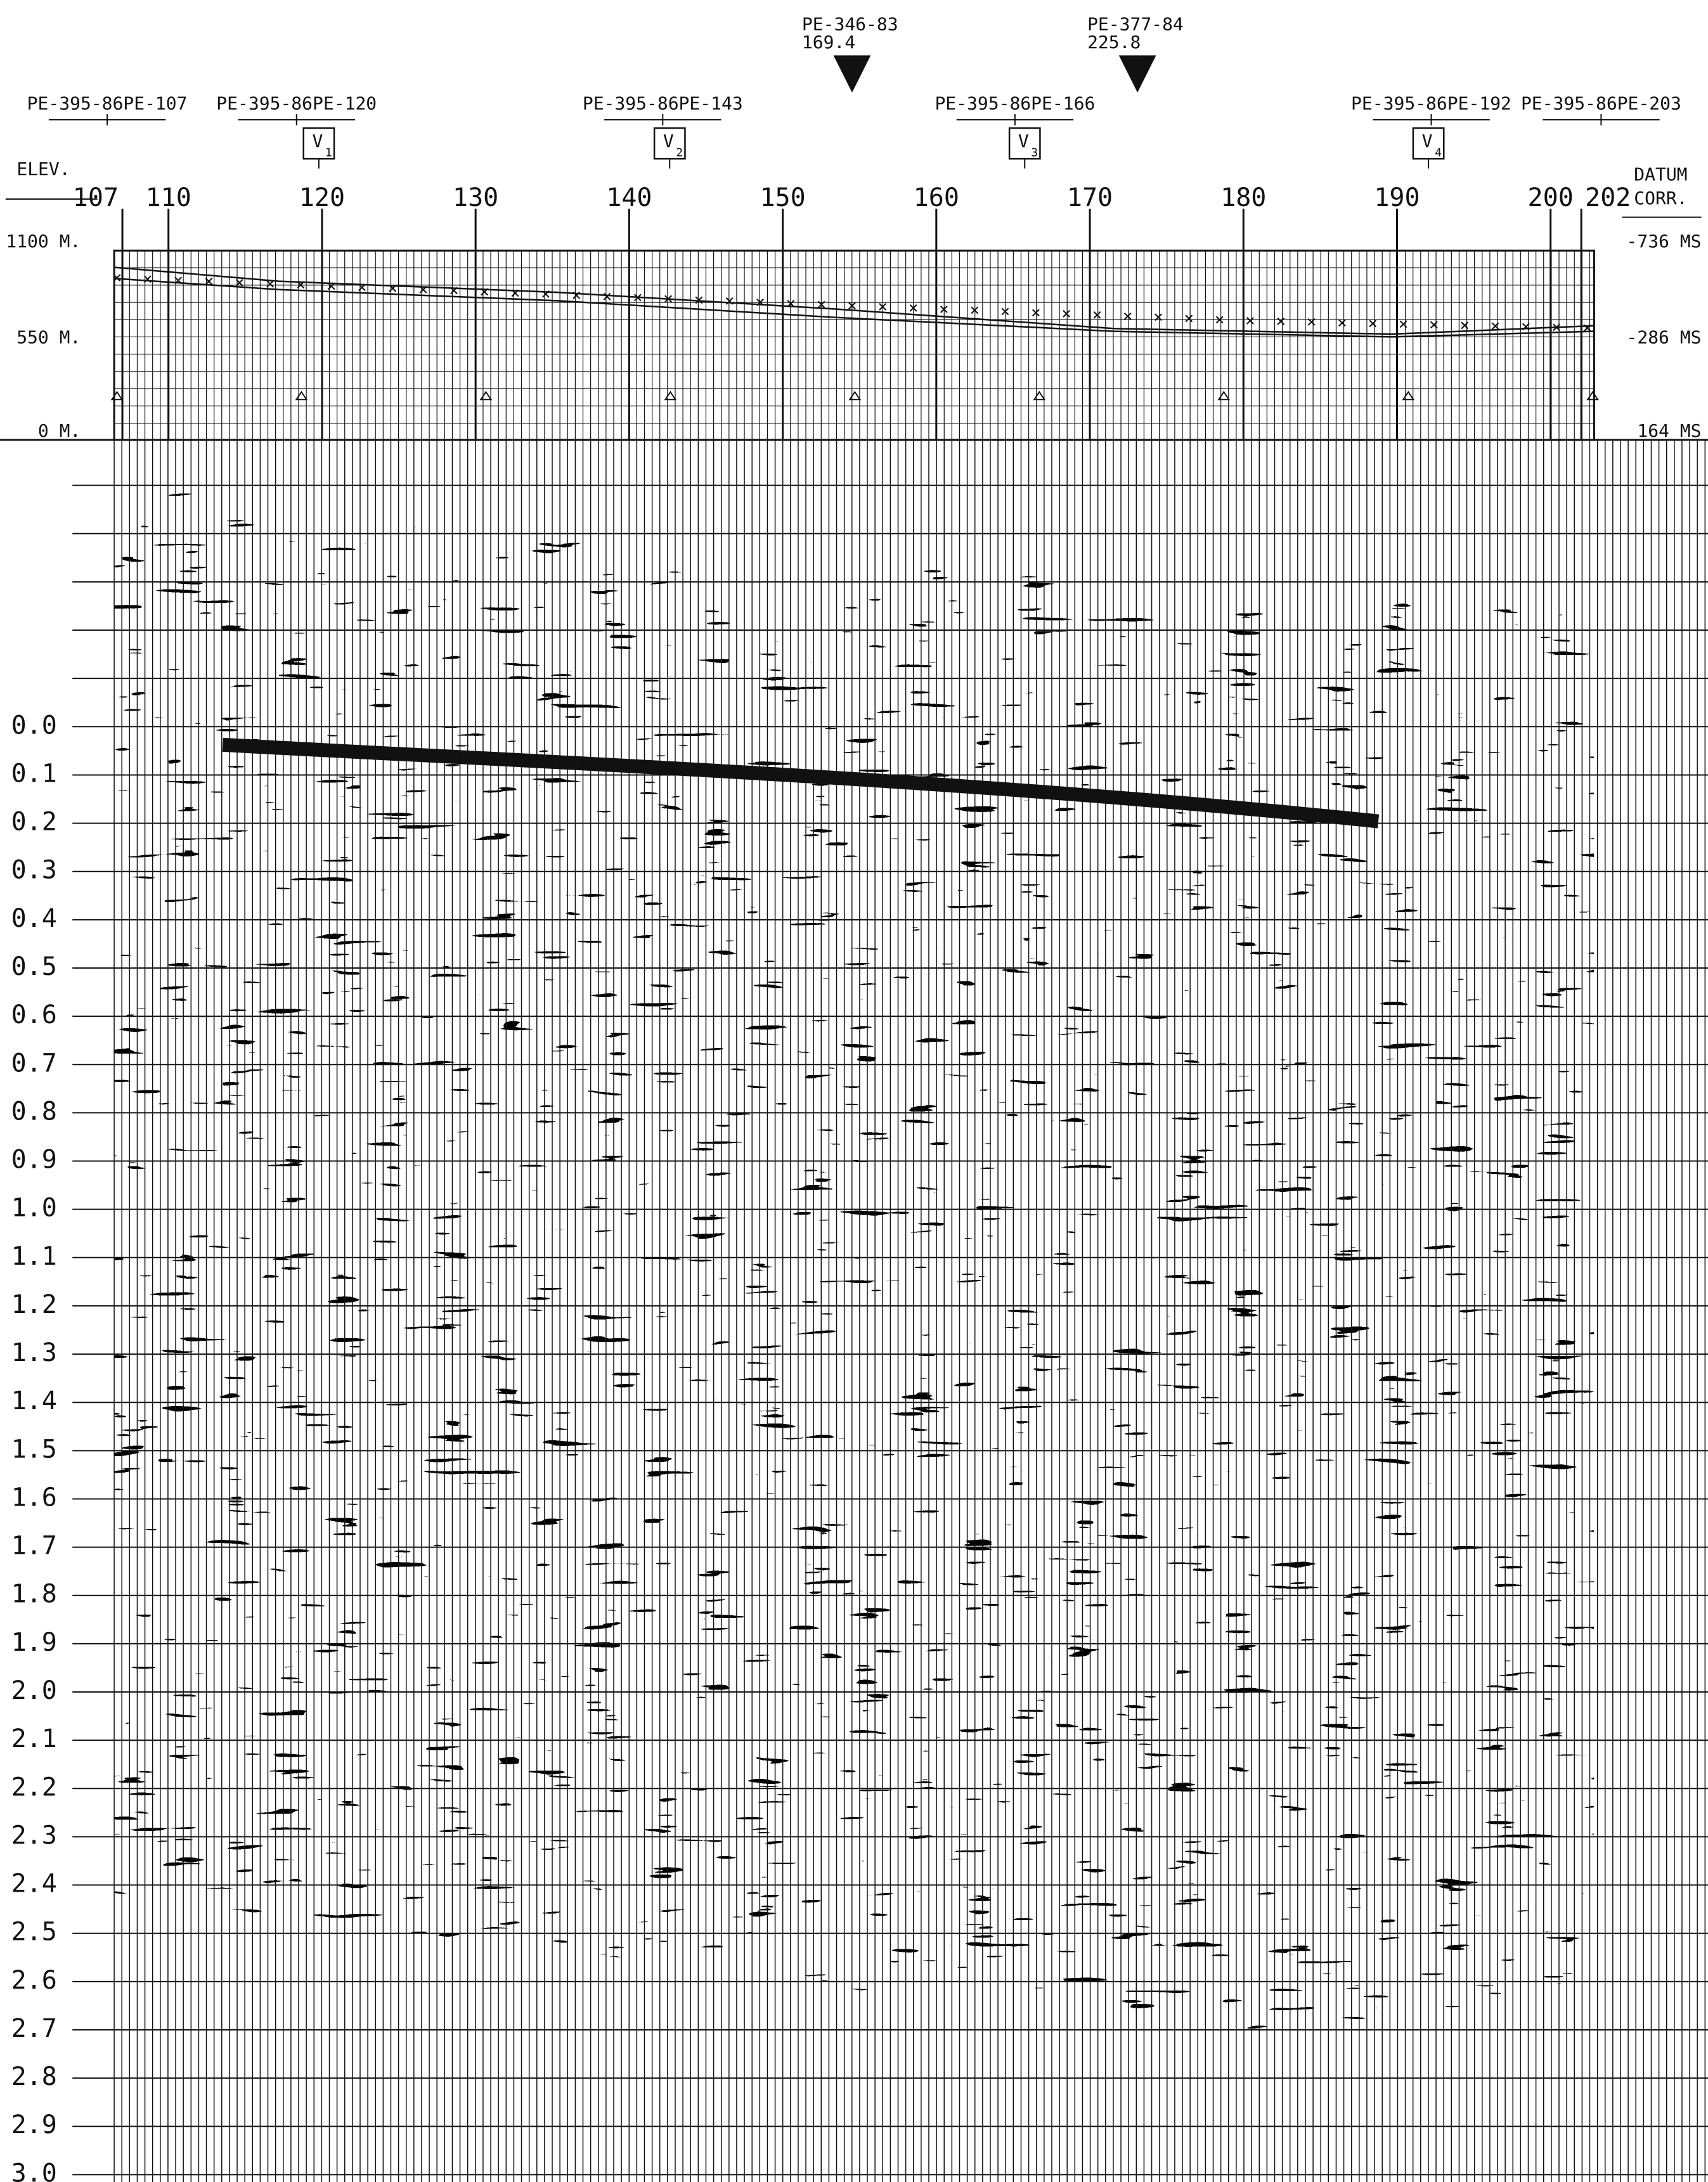 Image resolution: width=1708 pixels, height=2182 pixels. What do you see at coordinates (34, 1352) in the screenshot?
I see `time-label: 1.3` at bounding box center [34, 1352].